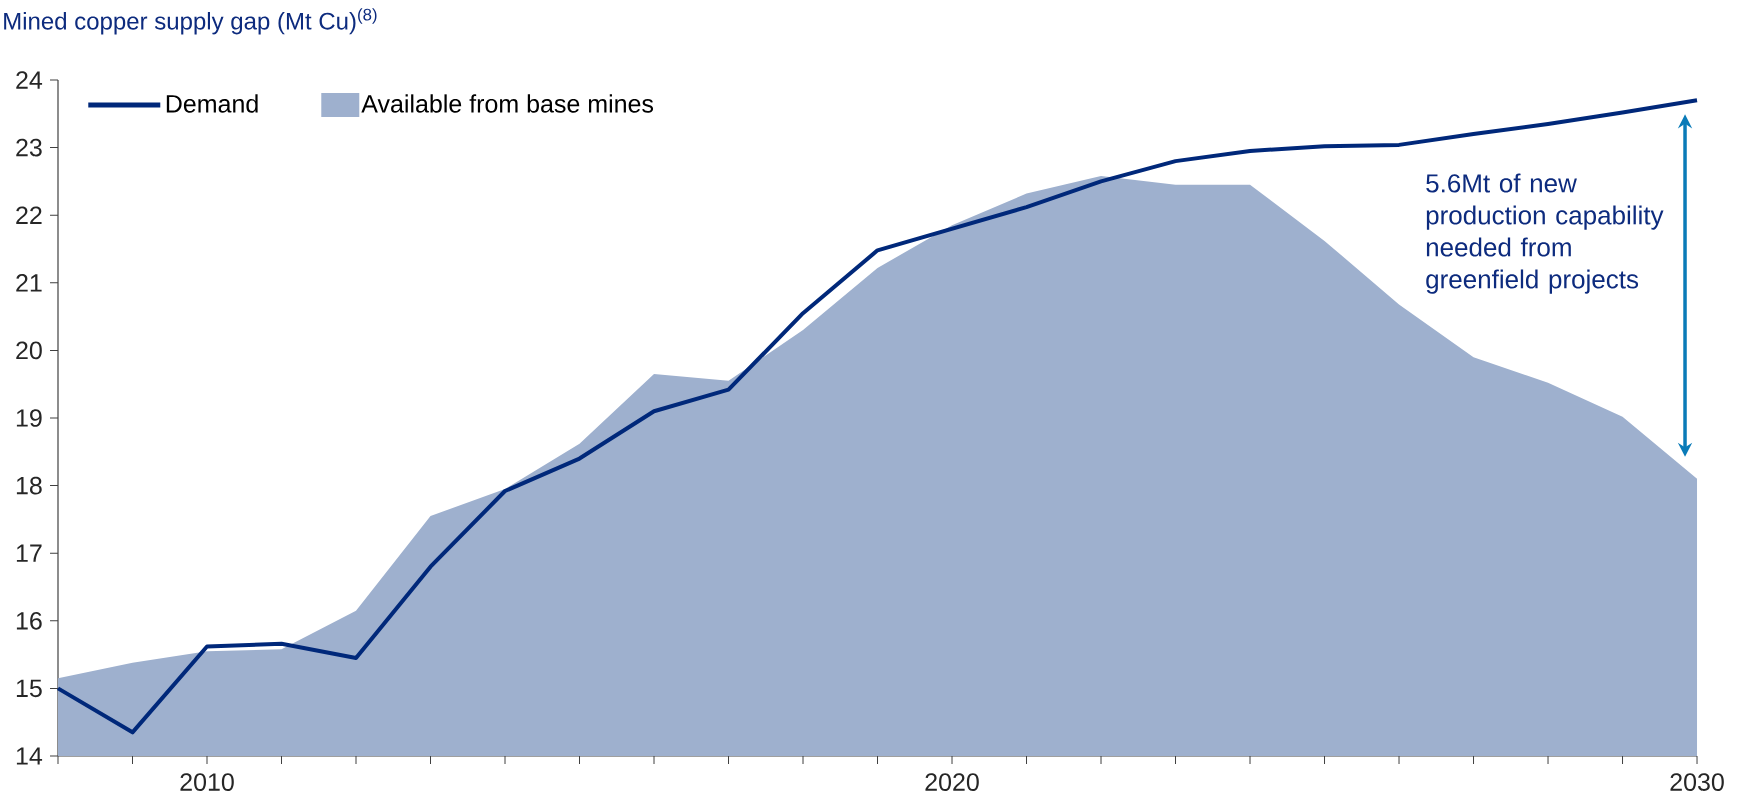 This screenshot has width=1744, height=792. Describe the element at coordinates (1697, 782) in the screenshot. I see `x-tick-label: 2030` at that location.